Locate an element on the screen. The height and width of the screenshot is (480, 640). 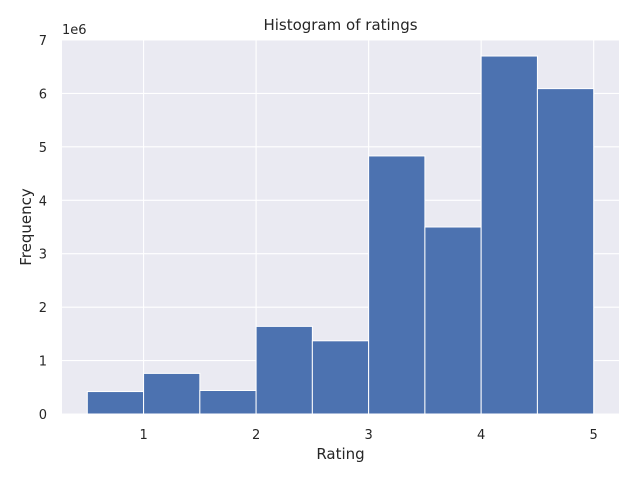
y-tick-label: 5 is located at coordinates (43, 148).